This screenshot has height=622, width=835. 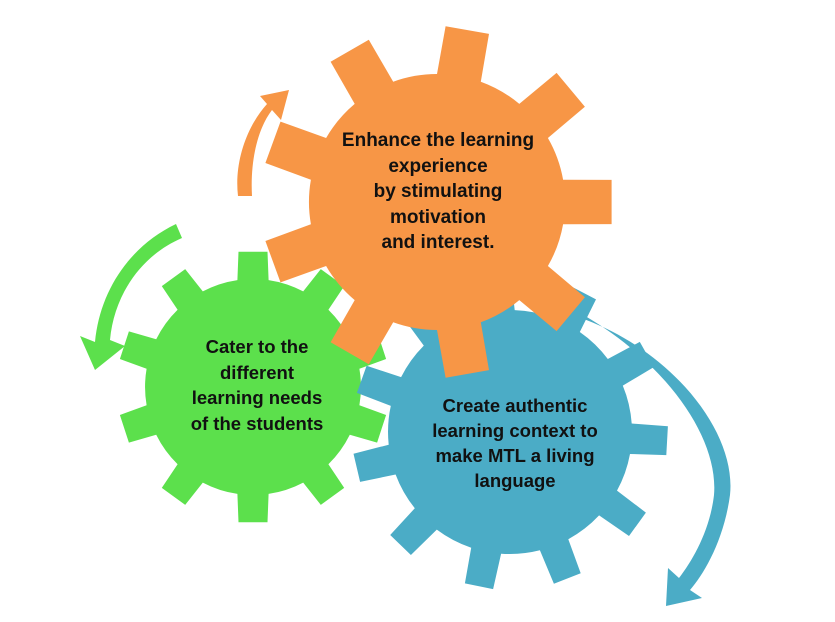 What do you see at coordinates (257, 346) in the screenshot?
I see `green-gear-line: Cater to the` at bounding box center [257, 346].